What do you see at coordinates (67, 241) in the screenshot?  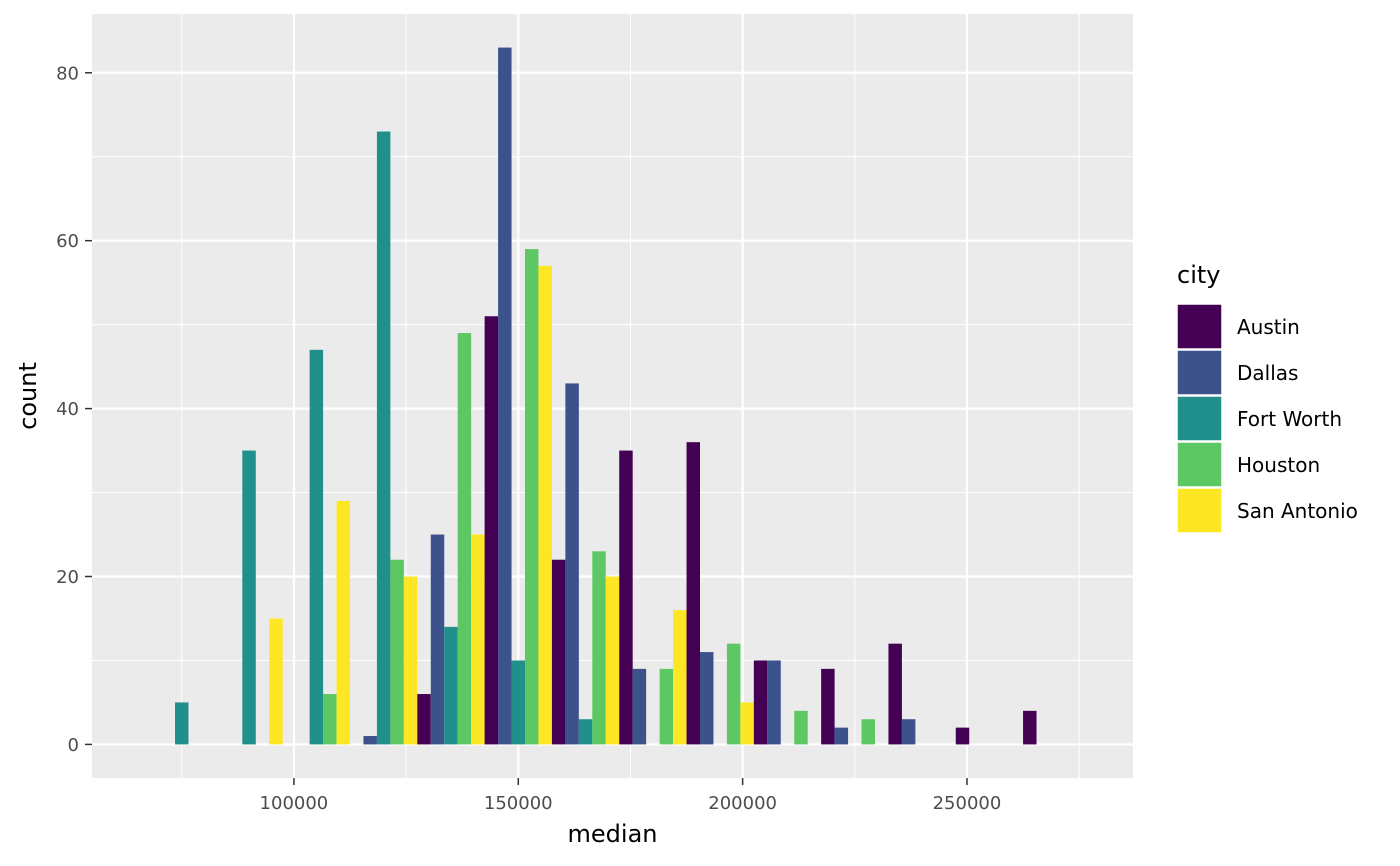 I see `y-tick-label: 60` at bounding box center [67, 241].